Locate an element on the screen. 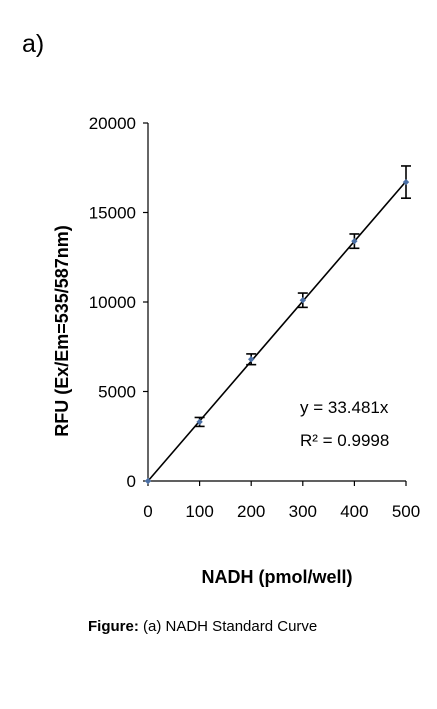 This screenshot has width=437, height=709. x-tick-label: 500 is located at coordinates (406, 511).